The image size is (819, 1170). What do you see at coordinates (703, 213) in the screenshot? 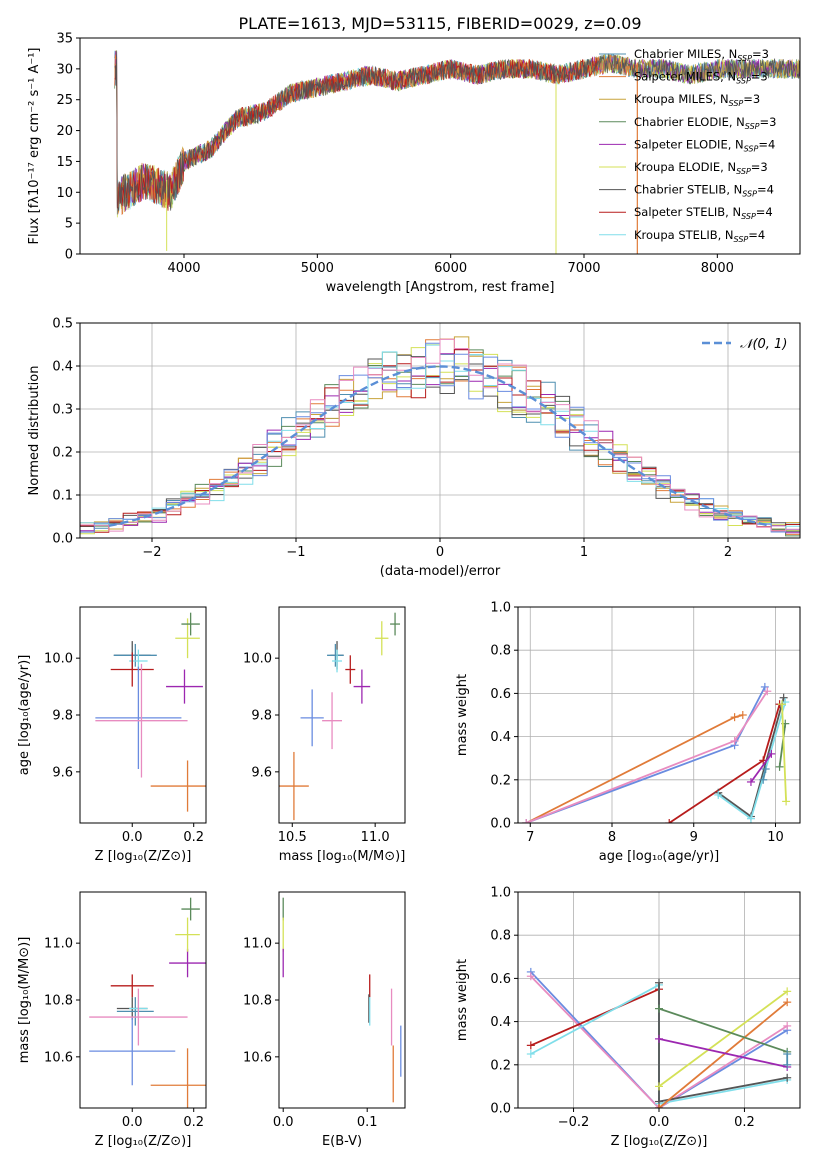
I see `legend-entry: Salpeter STELIB, NSSP=4` at bounding box center [703, 213].